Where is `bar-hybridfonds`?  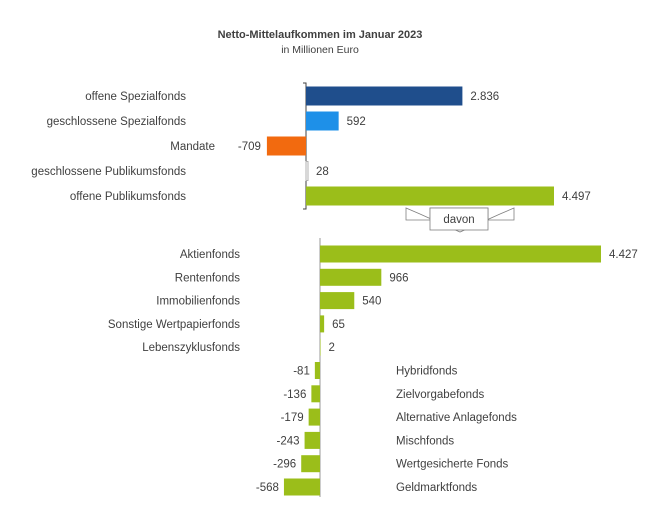
bar-hybridfonds is located at coordinates (317, 370).